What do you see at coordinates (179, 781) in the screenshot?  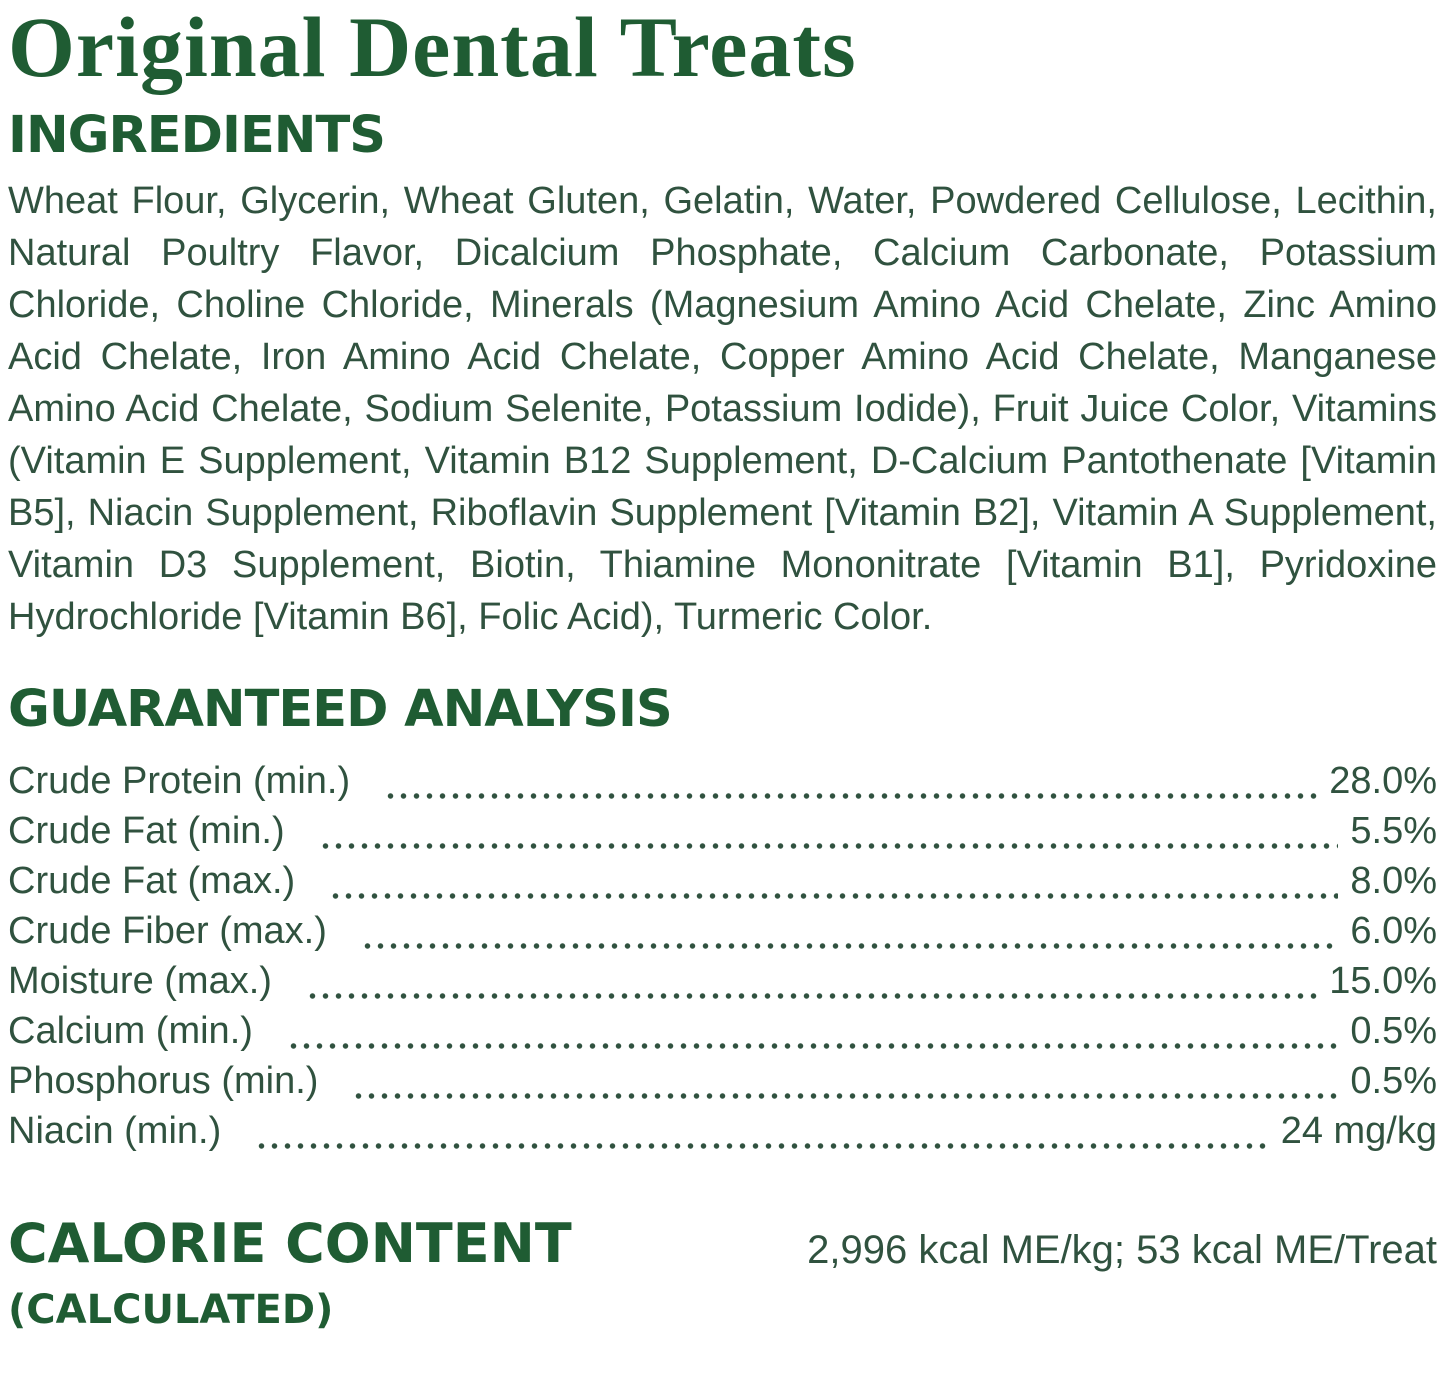 I see `analysis-label: Crude Protein (min.)` at bounding box center [179, 781].